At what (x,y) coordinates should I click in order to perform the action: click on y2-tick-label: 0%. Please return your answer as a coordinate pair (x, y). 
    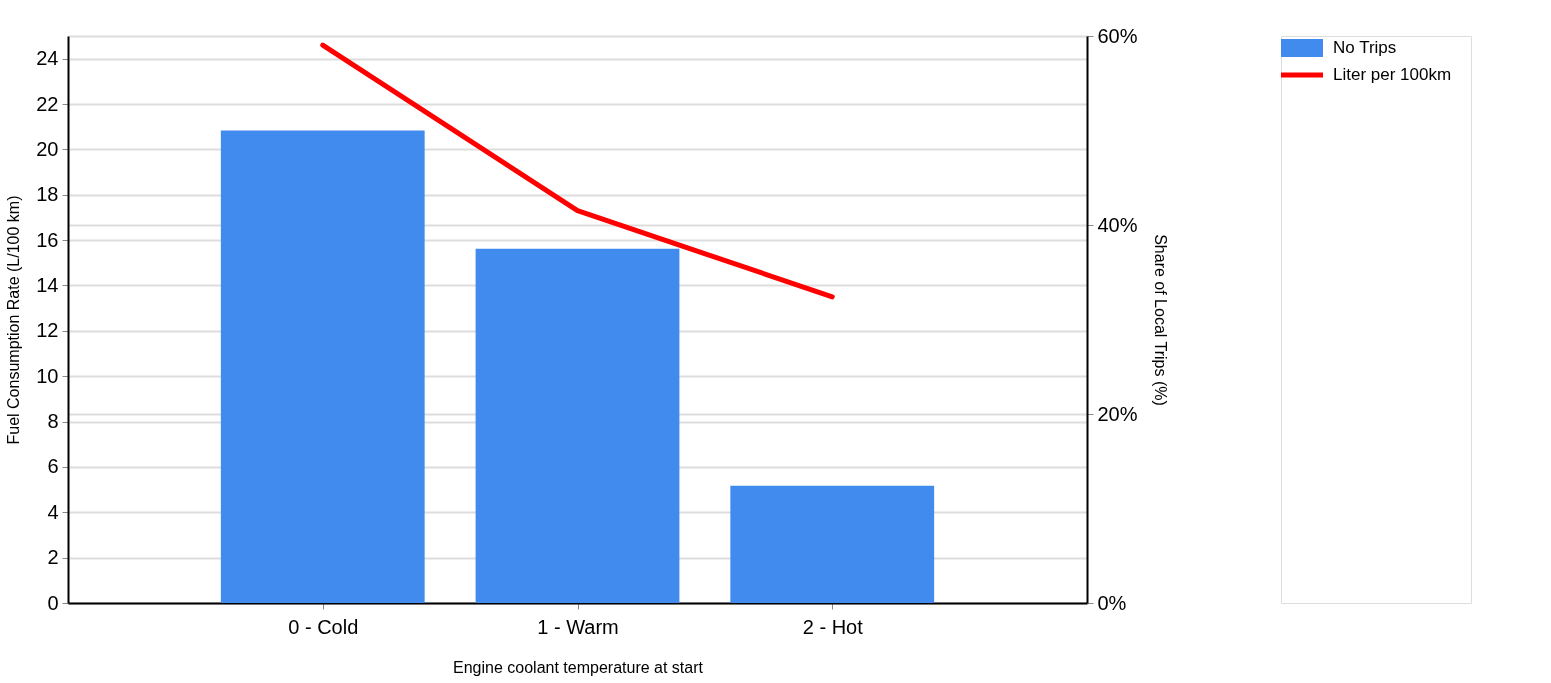
    Looking at the image, I should click on (1112, 602).